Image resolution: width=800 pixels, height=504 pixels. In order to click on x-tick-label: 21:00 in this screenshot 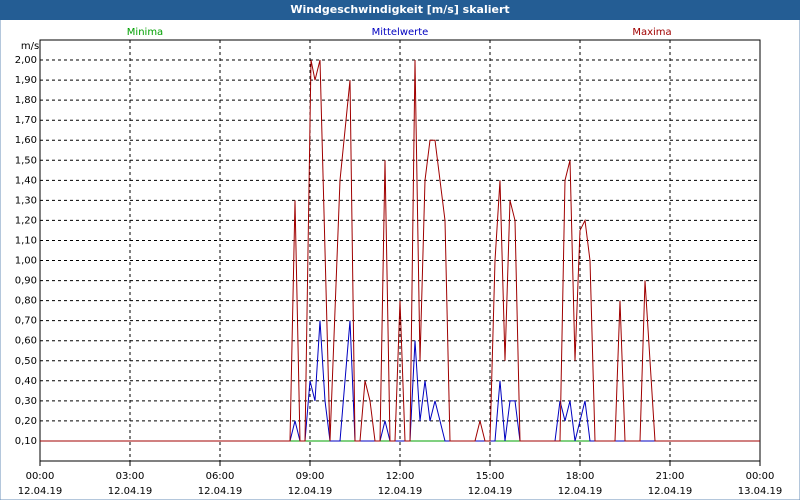, I will do `click(670, 476)`.